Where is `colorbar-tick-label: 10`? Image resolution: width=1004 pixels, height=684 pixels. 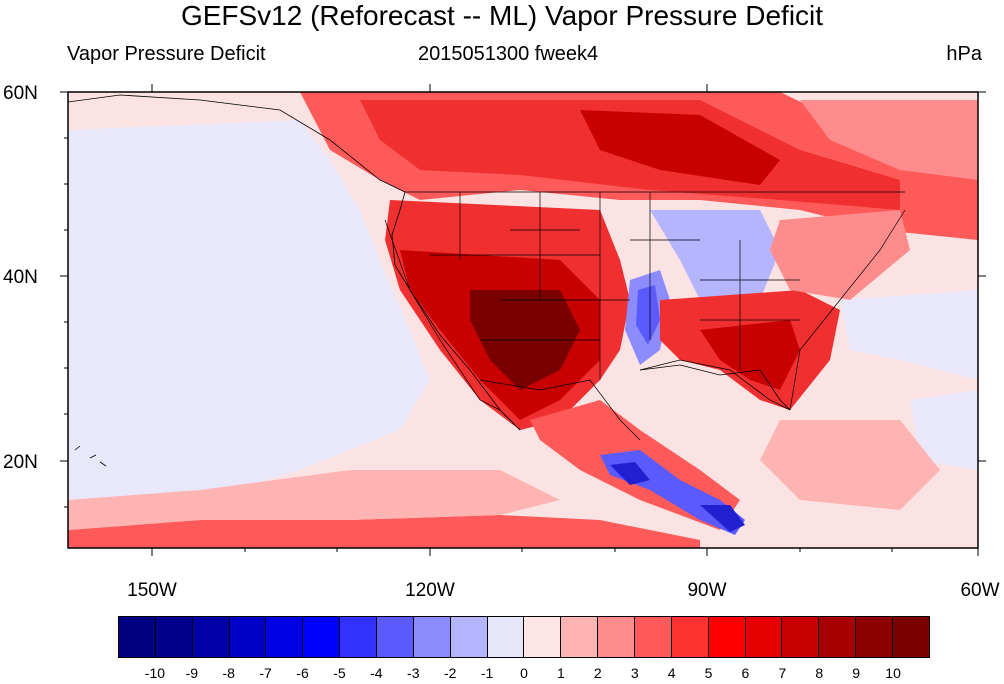 colorbar-tick-label: 10 is located at coordinates (893, 673).